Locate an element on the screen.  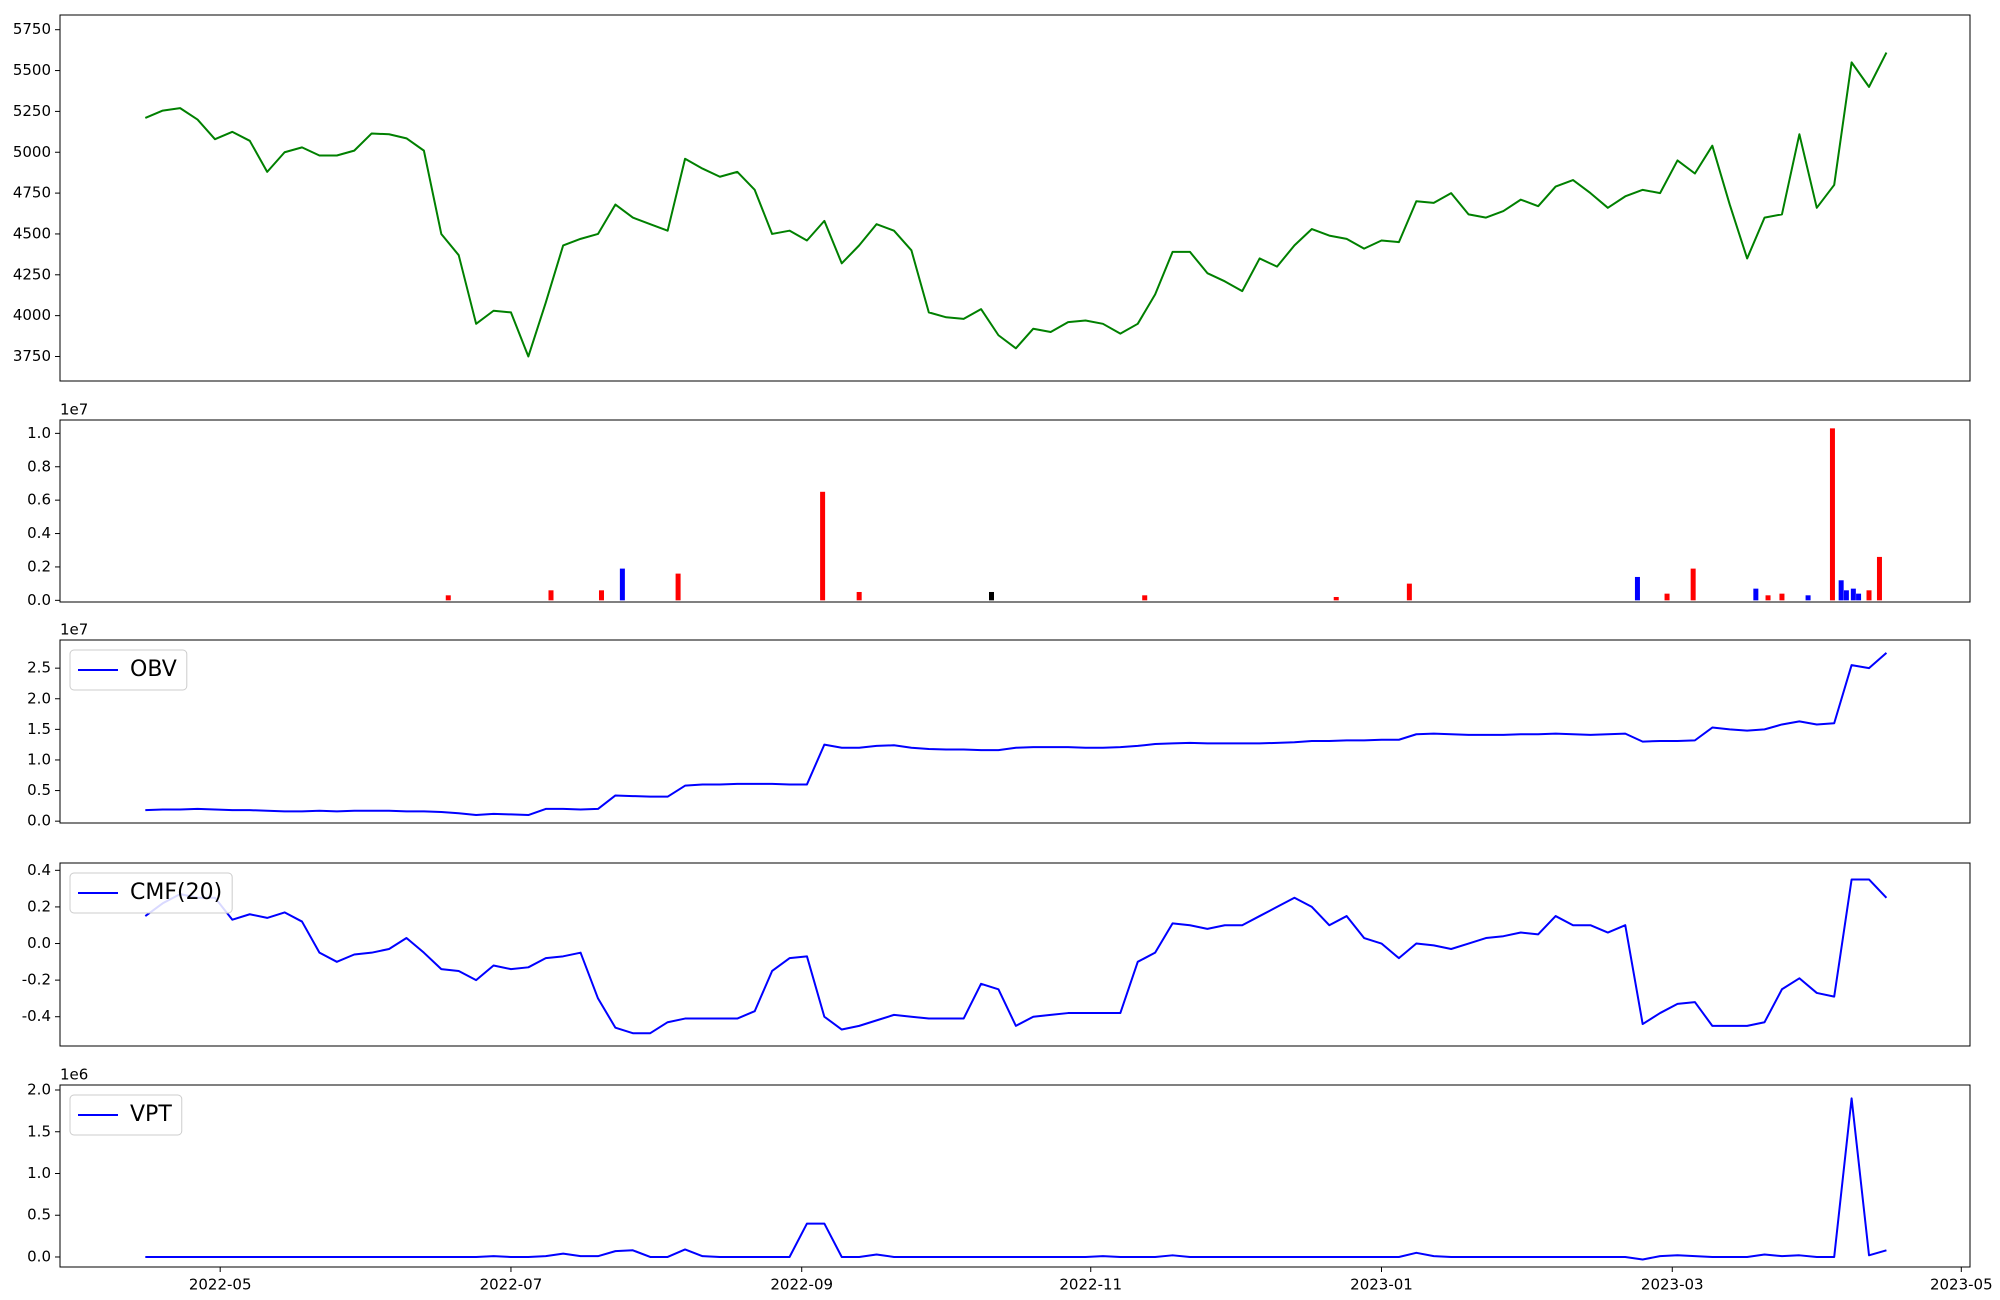
y-tick-label: 0.6 is located at coordinates (39, 500).